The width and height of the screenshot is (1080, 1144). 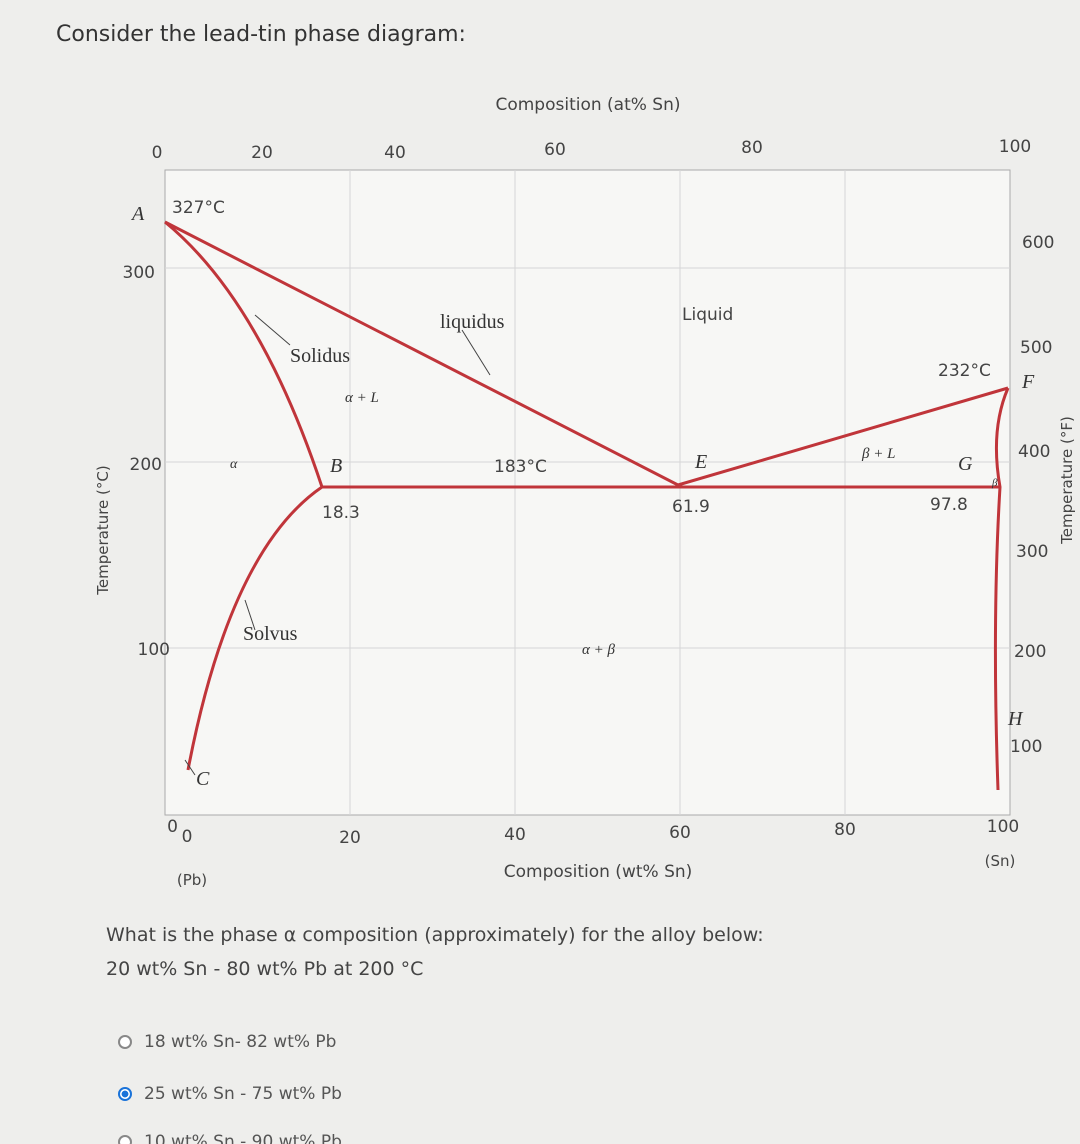 What do you see at coordinates (157, 153) in the screenshot?
I see `top-tick: 0` at bounding box center [157, 153].